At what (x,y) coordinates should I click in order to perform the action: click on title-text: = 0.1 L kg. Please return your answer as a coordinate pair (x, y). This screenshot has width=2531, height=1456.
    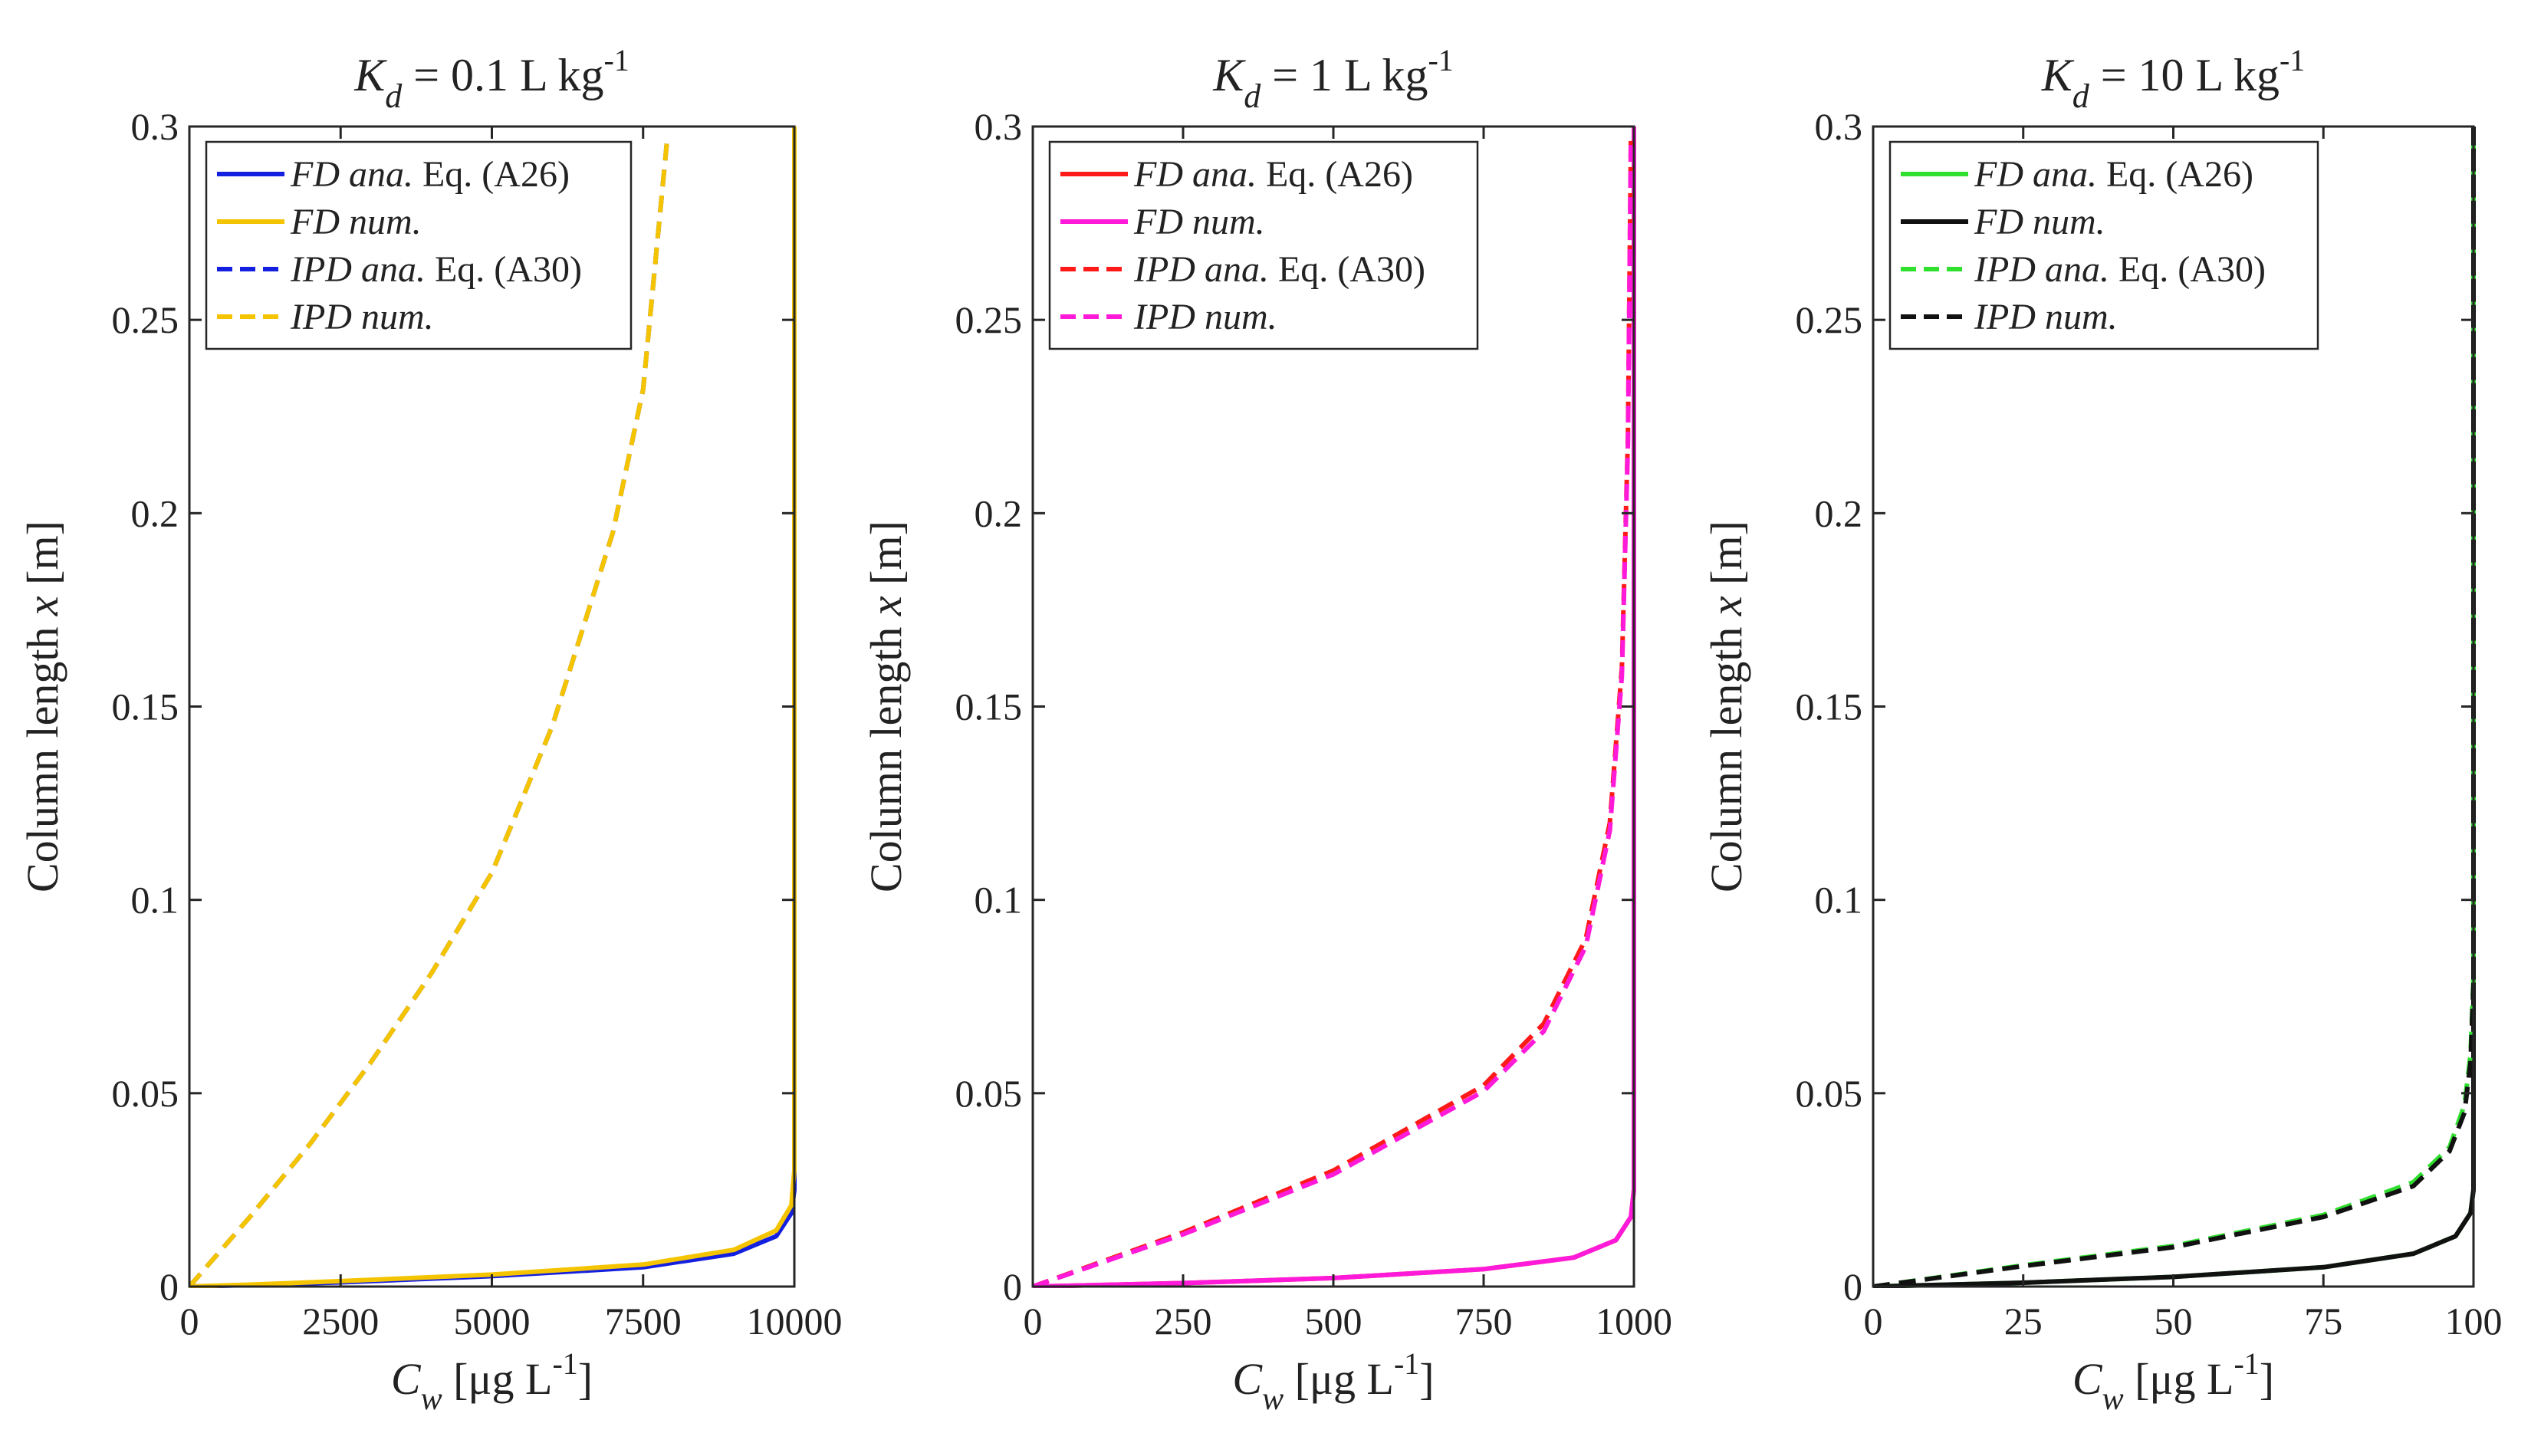
    Looking at the image, I should click on (502, 75).